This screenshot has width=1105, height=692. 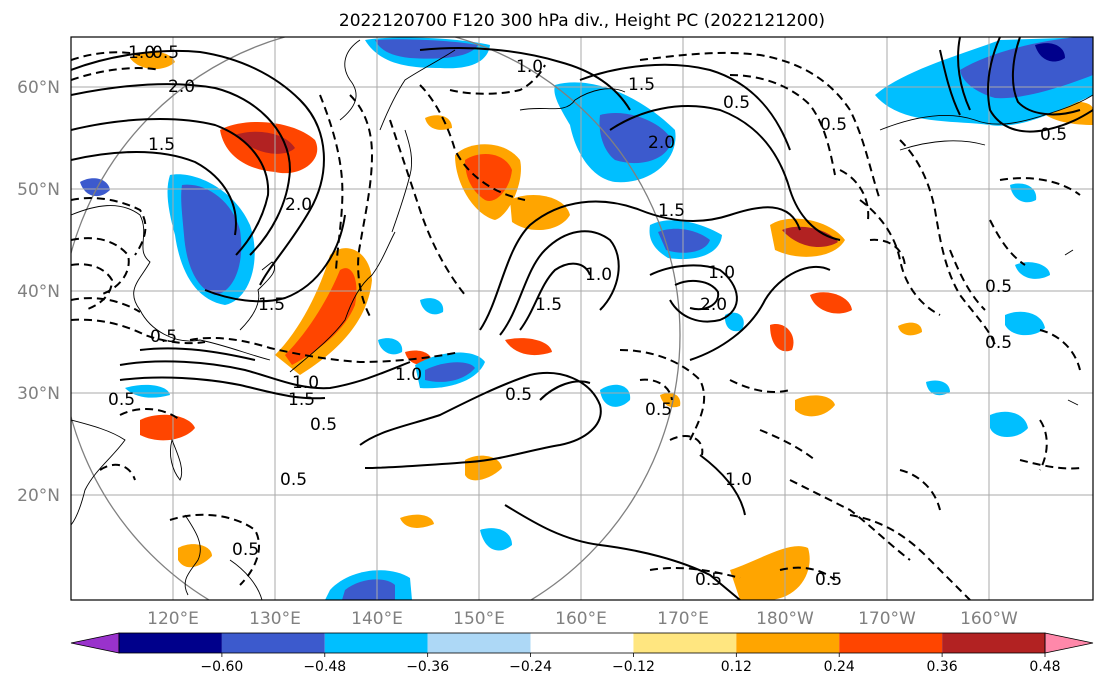 I want to click on lon-label: 140°E, so click(x=377, y=619).